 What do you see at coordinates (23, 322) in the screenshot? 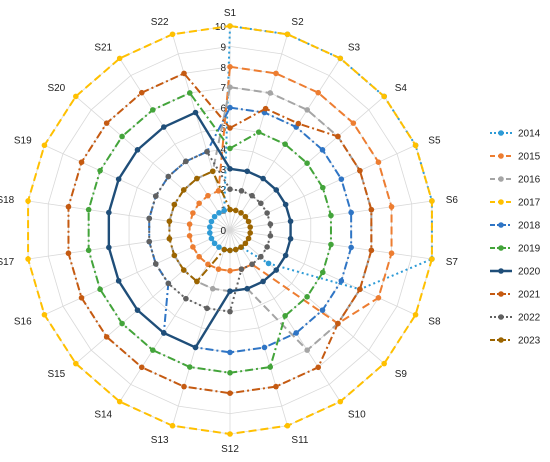
I see `category-label: S16` at bounding box center [23, 322].